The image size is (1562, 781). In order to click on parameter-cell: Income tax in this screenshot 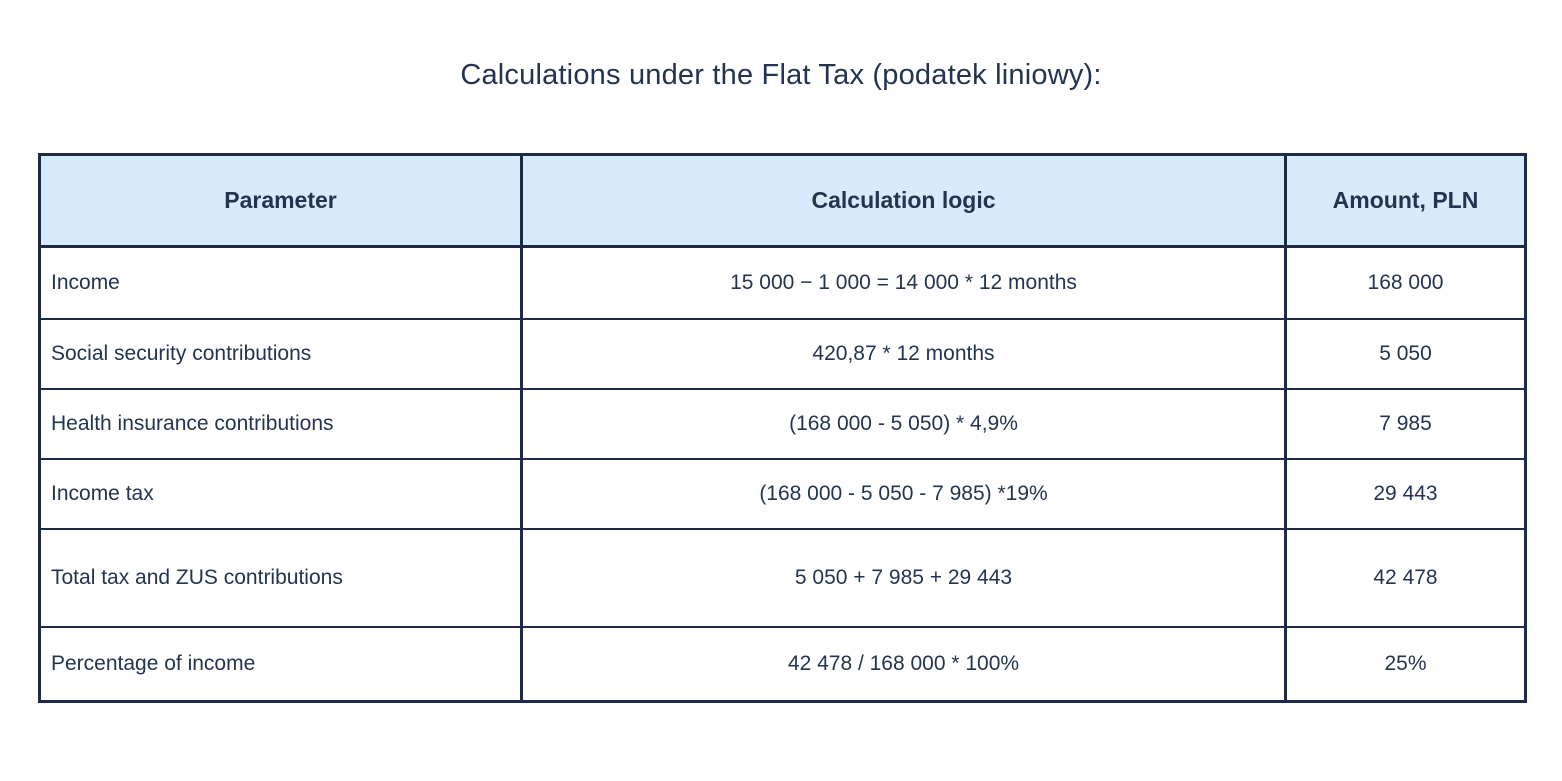, I will do `click(280, 493)`.